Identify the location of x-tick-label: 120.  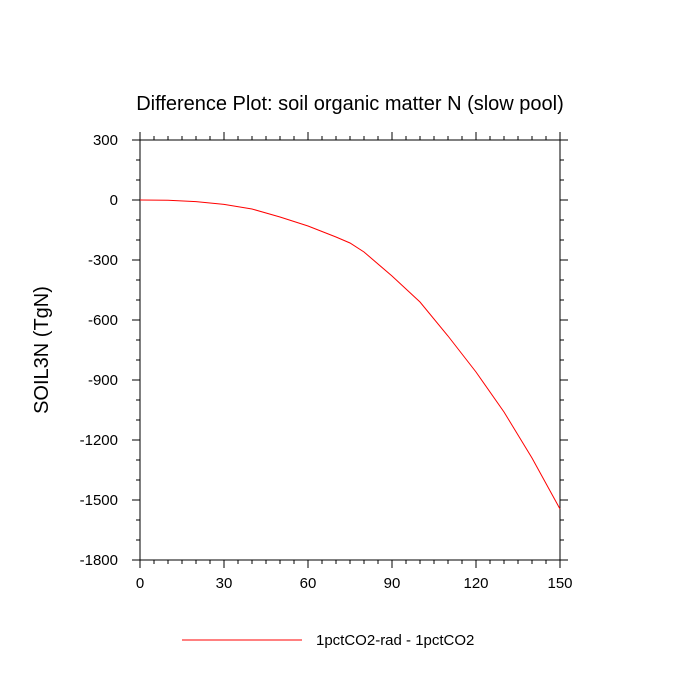
(475, 583).